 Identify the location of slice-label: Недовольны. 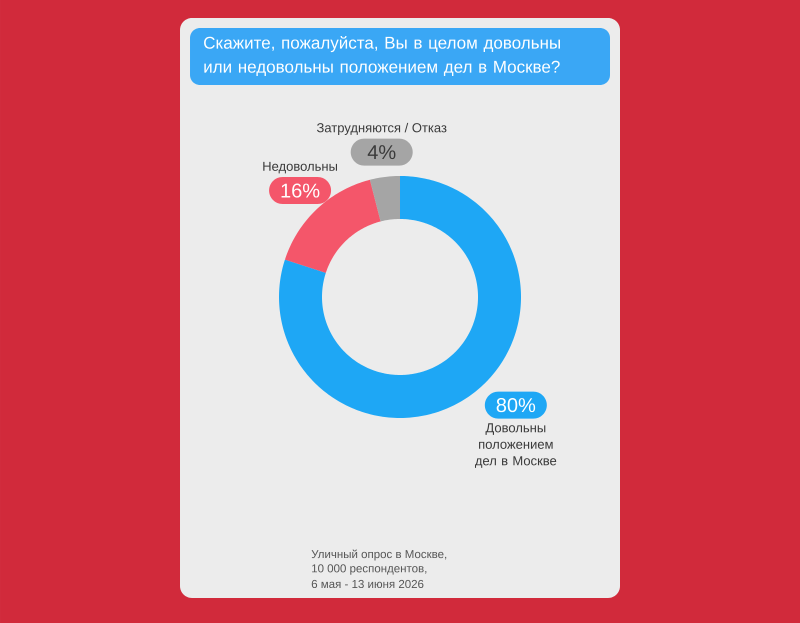
(300, 168).